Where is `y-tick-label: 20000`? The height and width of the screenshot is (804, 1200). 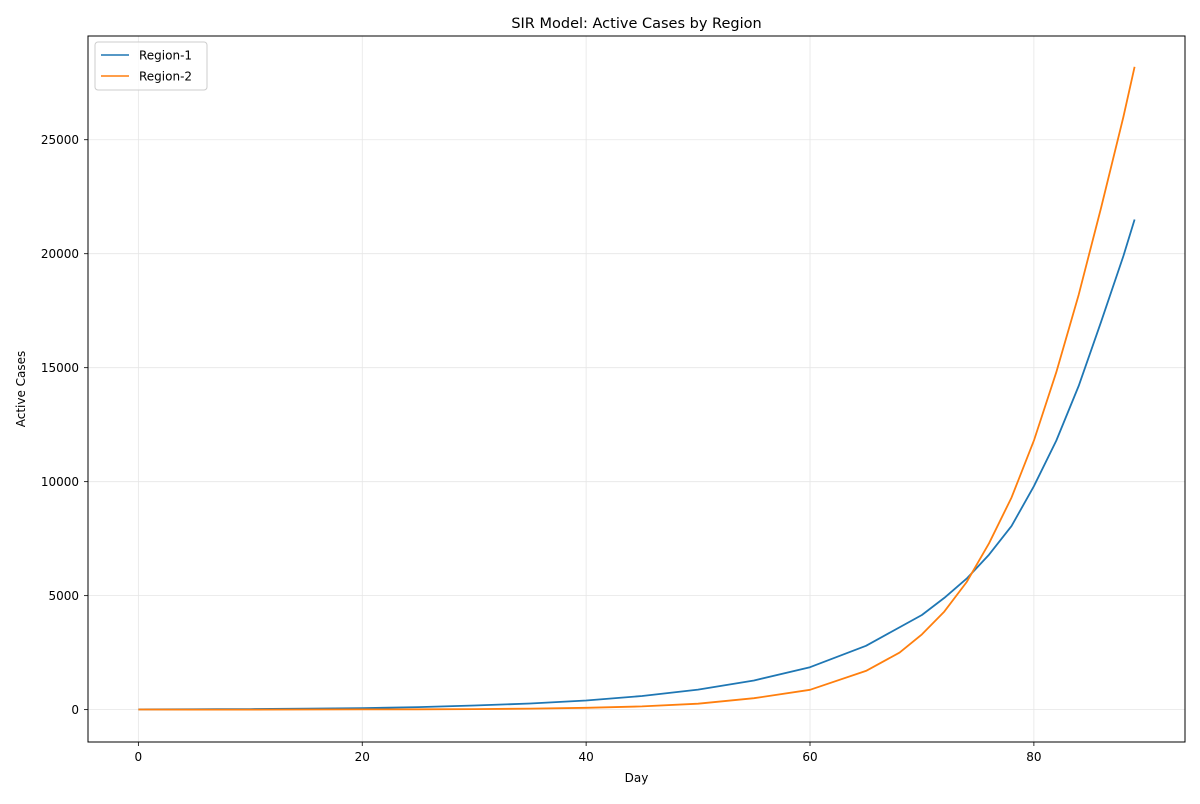
y-tick-label: 20000 is located at coordinates (60, 254).